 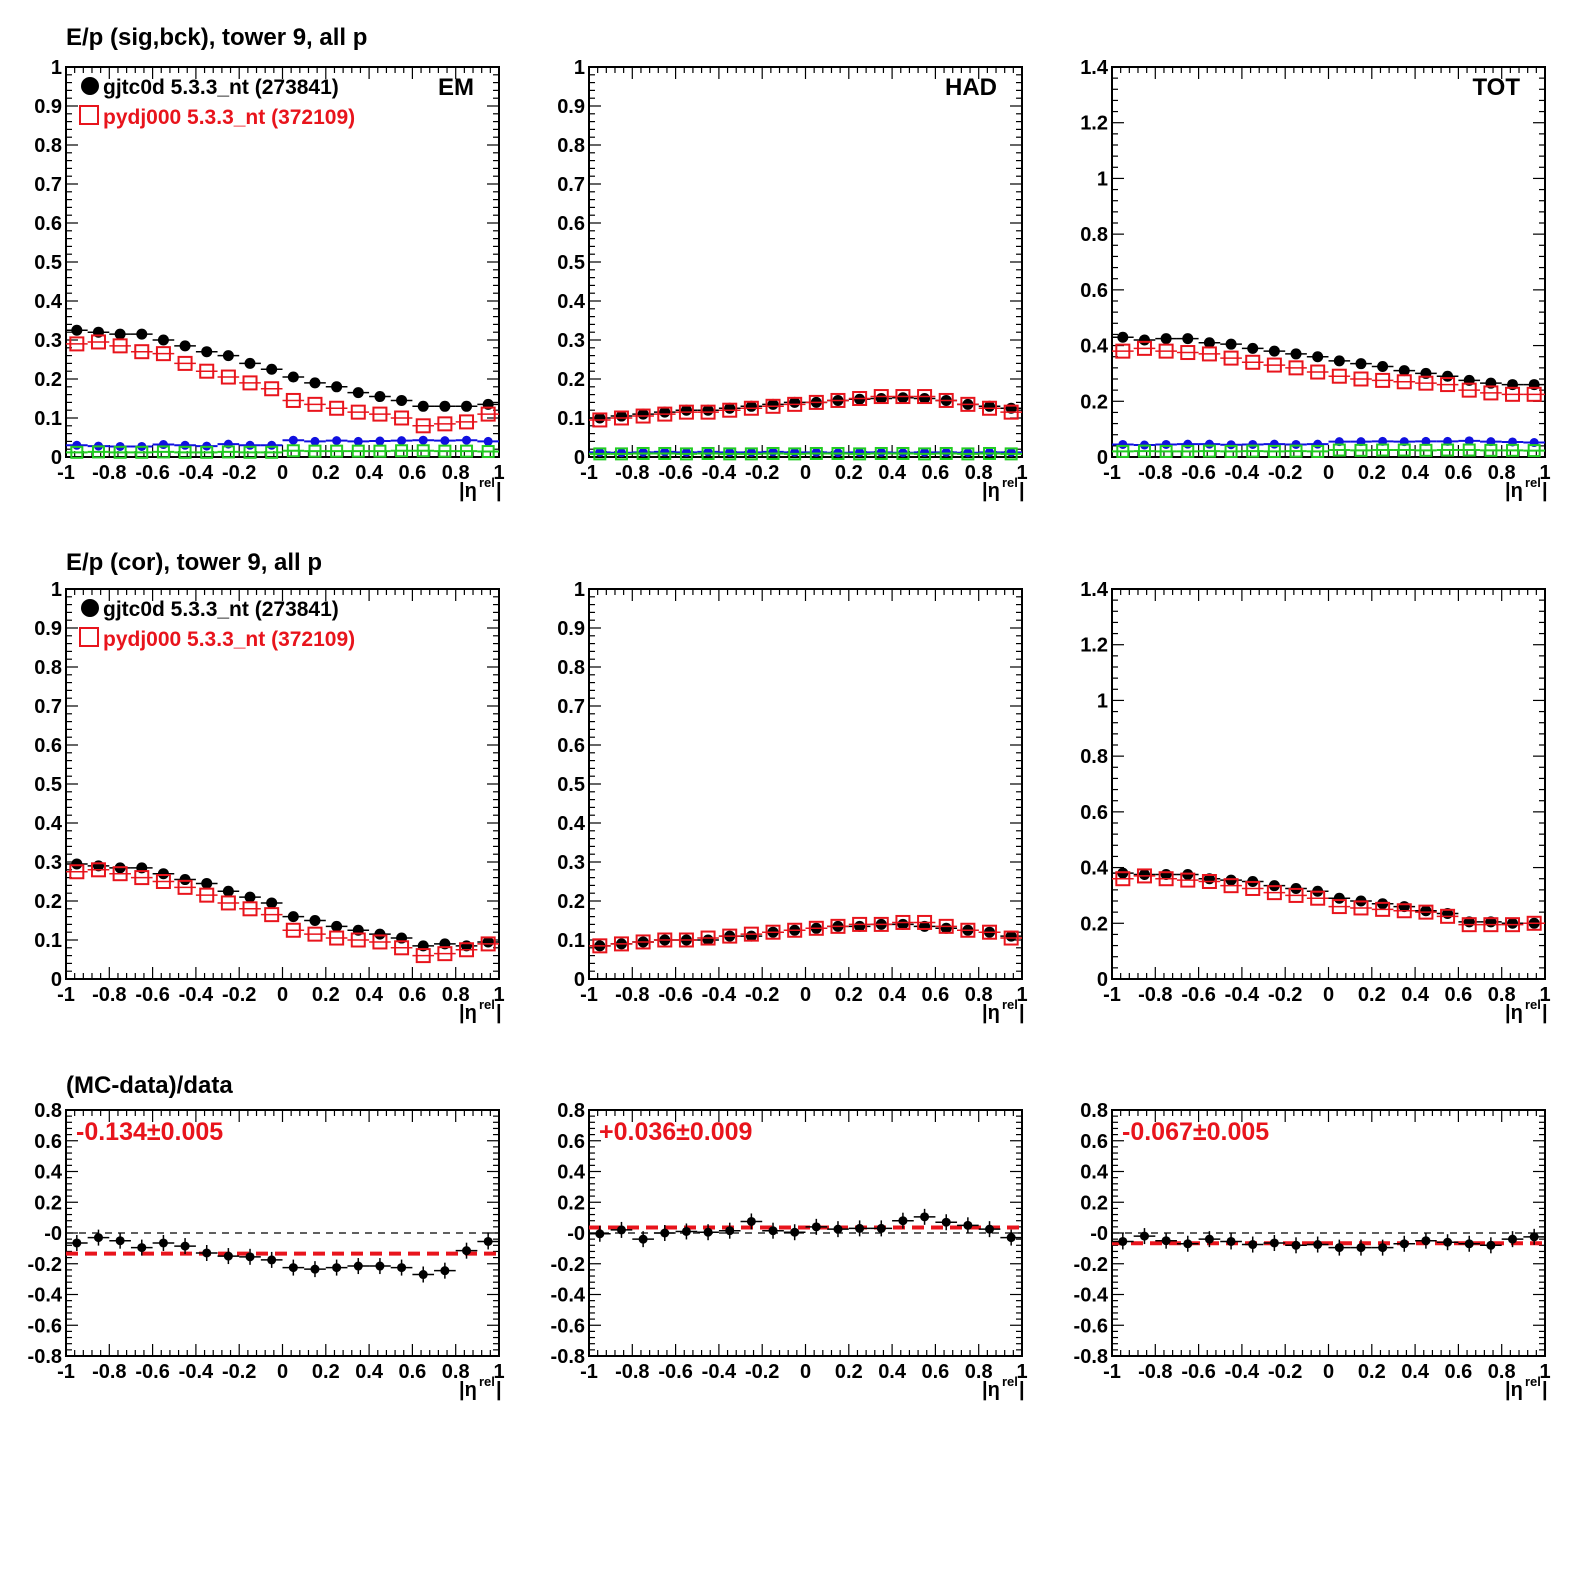 What do you see at coordinates (56, 68) in the screenshot?
I see `y-tick-label: 1` at bounding box center [56, 68].